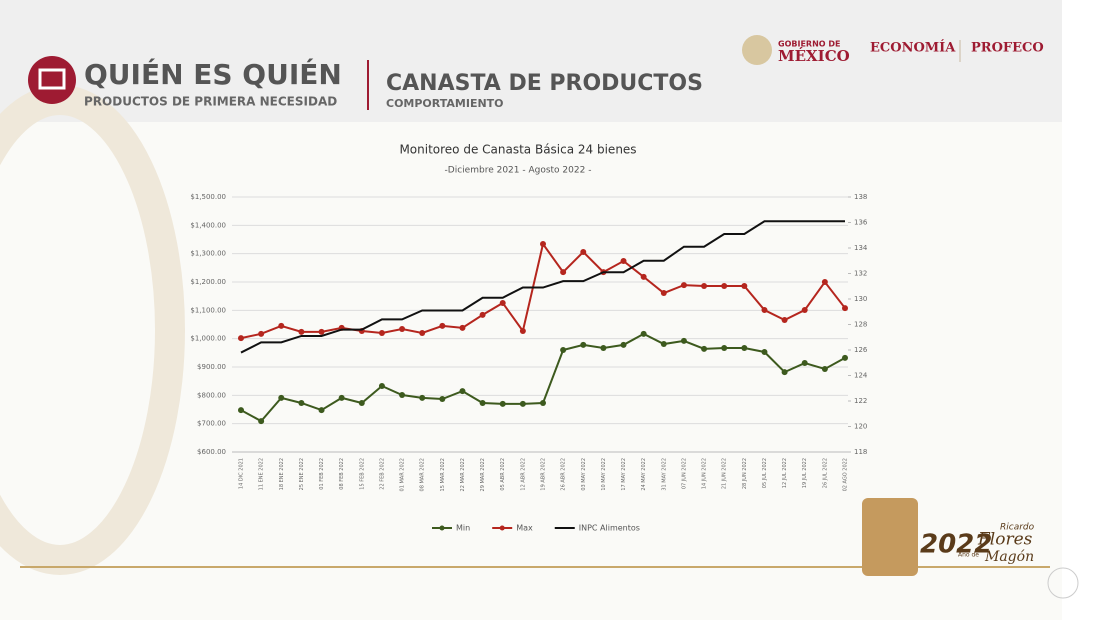  I want to click on x-tick-label: 26 ABR 2022, so click(564, 474).